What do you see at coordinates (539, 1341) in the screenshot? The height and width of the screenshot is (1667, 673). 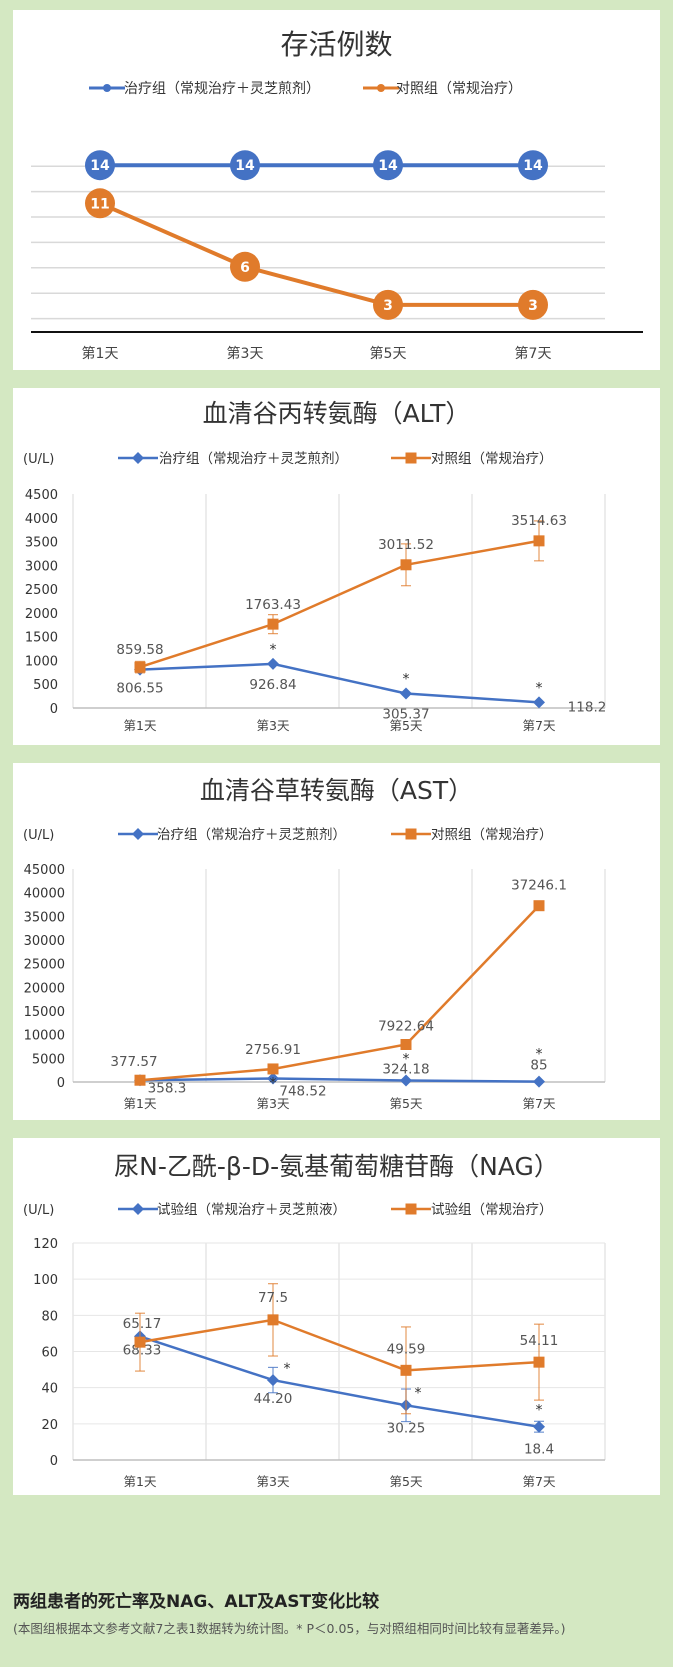 I see `data-label: 54.11` at bounding box center [539, 1341].